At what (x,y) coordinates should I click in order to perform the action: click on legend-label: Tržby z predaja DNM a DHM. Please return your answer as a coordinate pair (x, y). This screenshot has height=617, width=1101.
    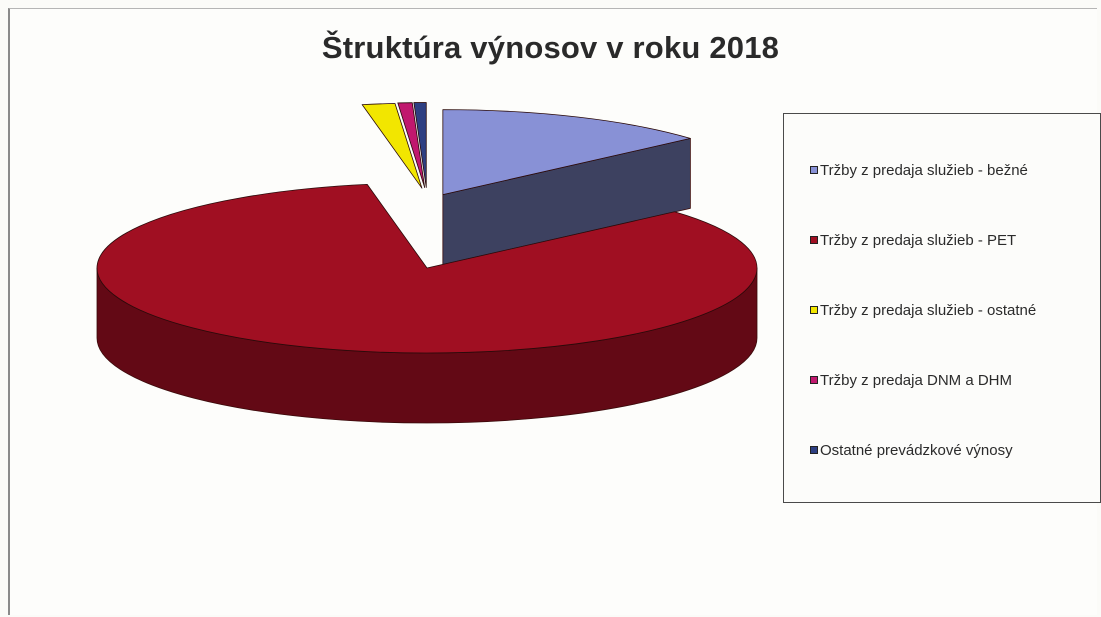
    Looking at the image, I should click on (916, 380).